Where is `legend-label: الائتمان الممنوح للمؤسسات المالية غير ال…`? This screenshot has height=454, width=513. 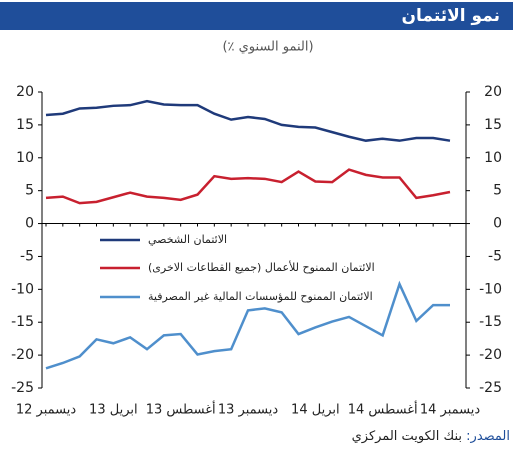 legend-label: الائتمان الممنوح للمؤسسات المالية غير ال… is located at coordinates (260, 296).